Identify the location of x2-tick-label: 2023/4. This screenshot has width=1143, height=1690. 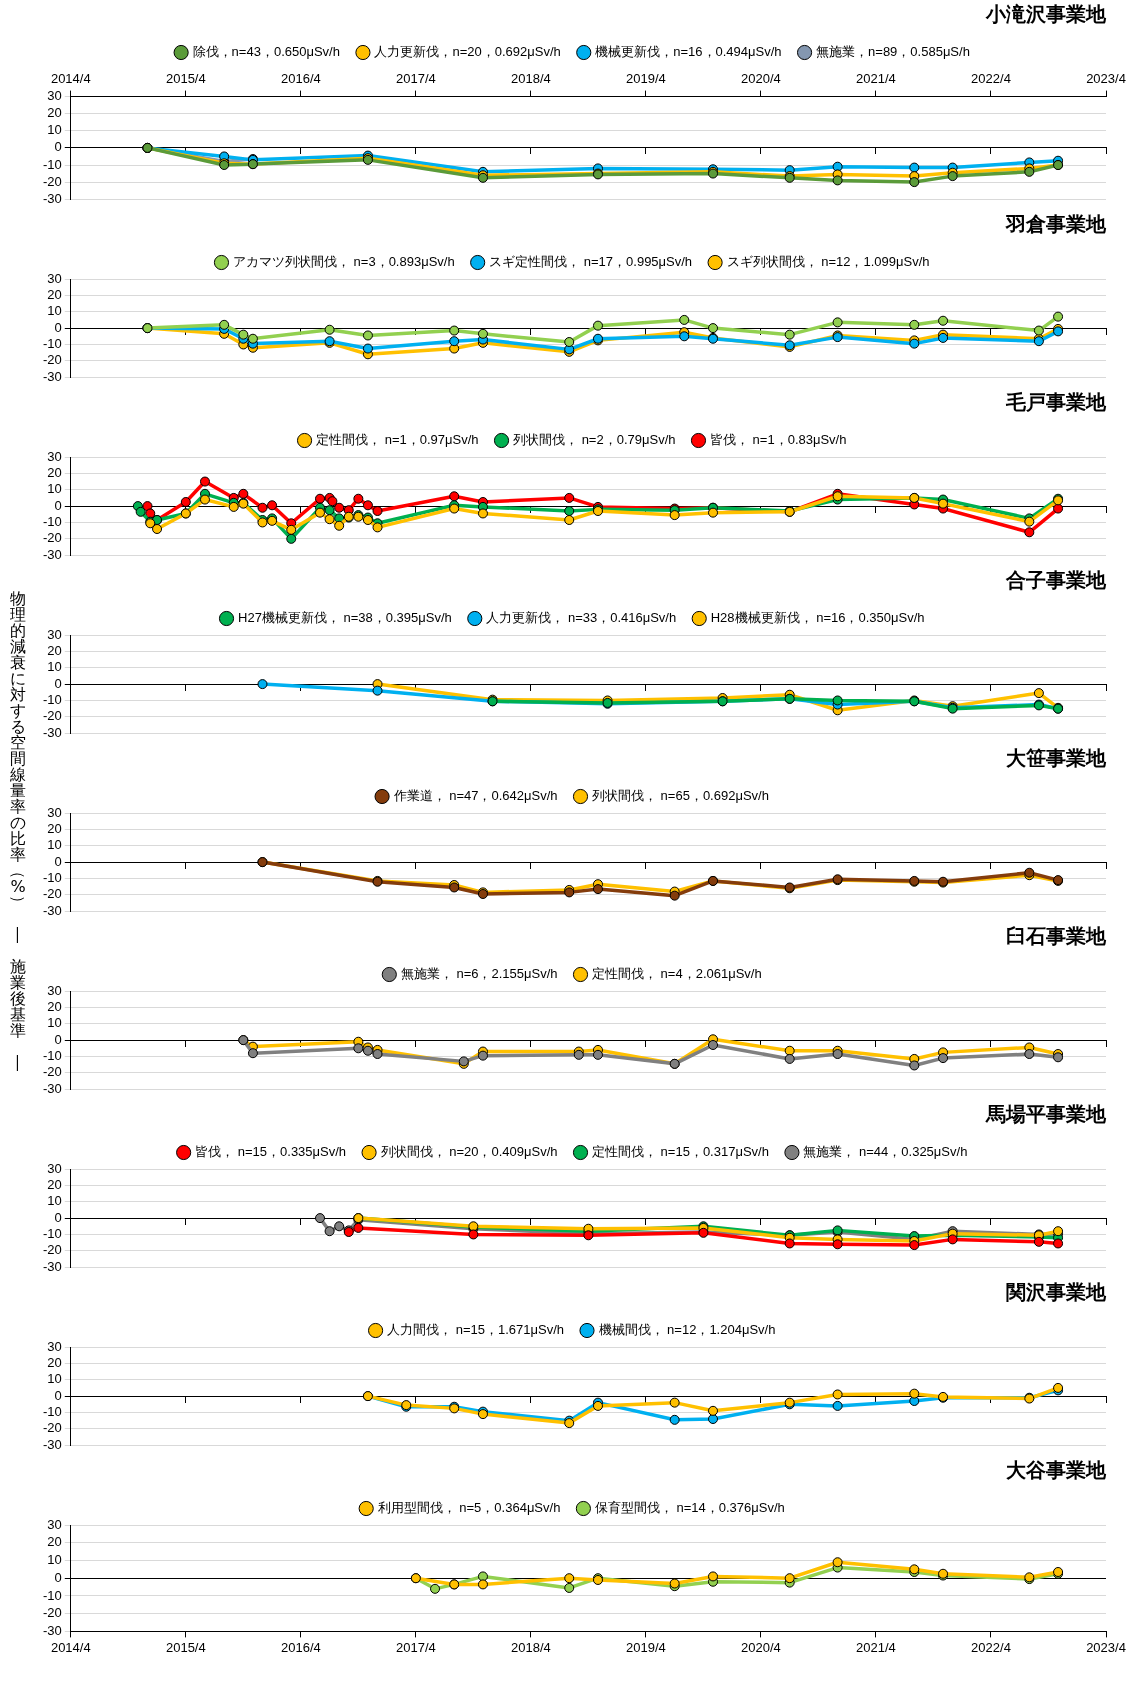
(1106, 79).